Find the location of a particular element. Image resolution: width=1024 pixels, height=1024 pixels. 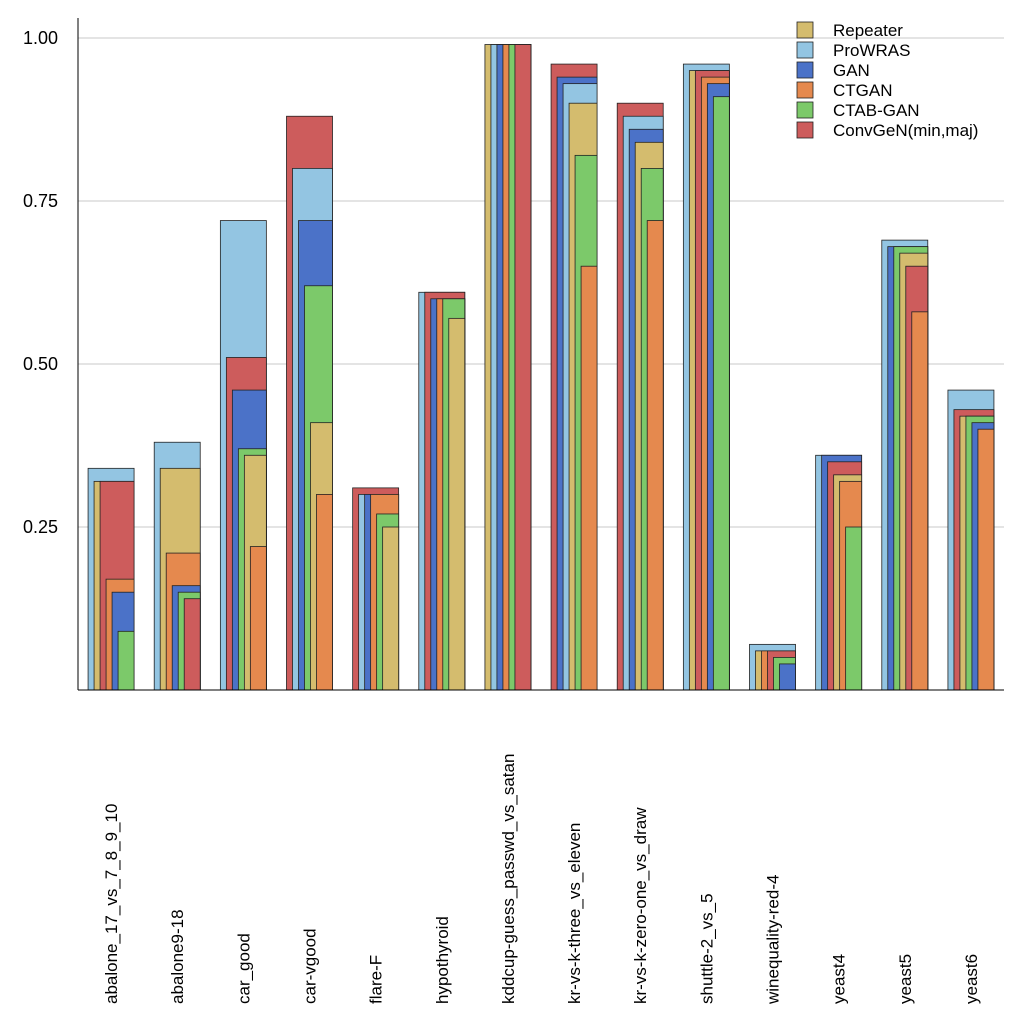

category-label: abalone_17_vs_7_8_9_10 is located at coordinates (111, 904).